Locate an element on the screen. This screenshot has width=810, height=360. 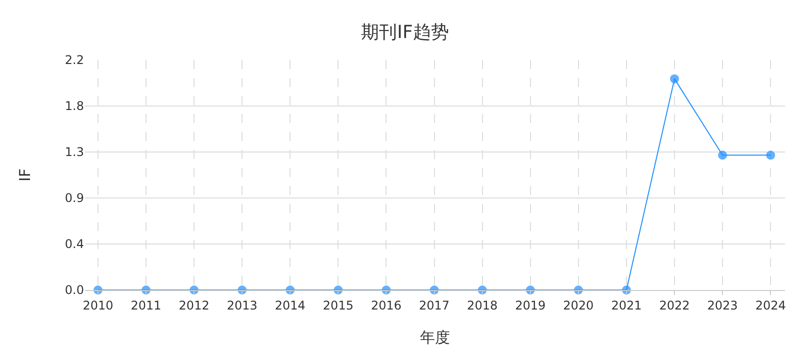
x-tick-label: 2018 is located at coordinates (482, 305).